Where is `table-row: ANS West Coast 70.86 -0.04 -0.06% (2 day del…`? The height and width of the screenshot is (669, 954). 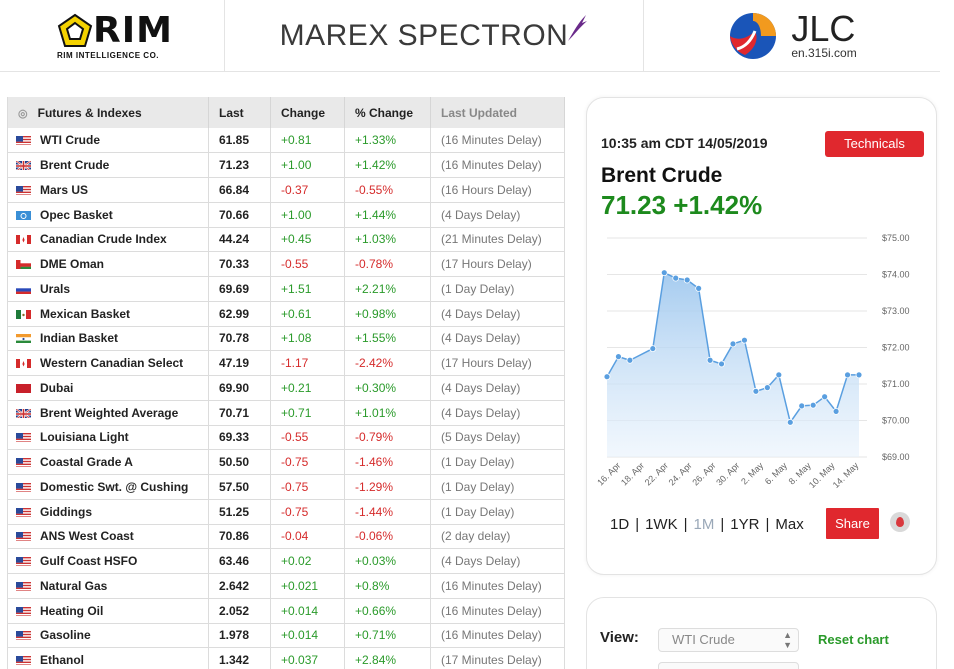
table-row: ANS West Coast 70.86 -0.04 -0.06% (2 day del… is located at coordinates (286, 537).